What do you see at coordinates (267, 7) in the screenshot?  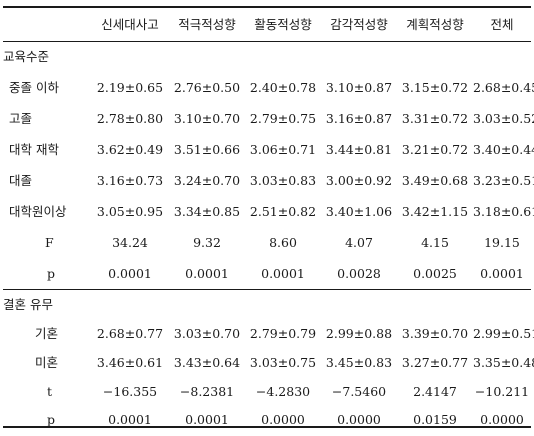 I see `table-top-rule` at bounding box center [267, 7].